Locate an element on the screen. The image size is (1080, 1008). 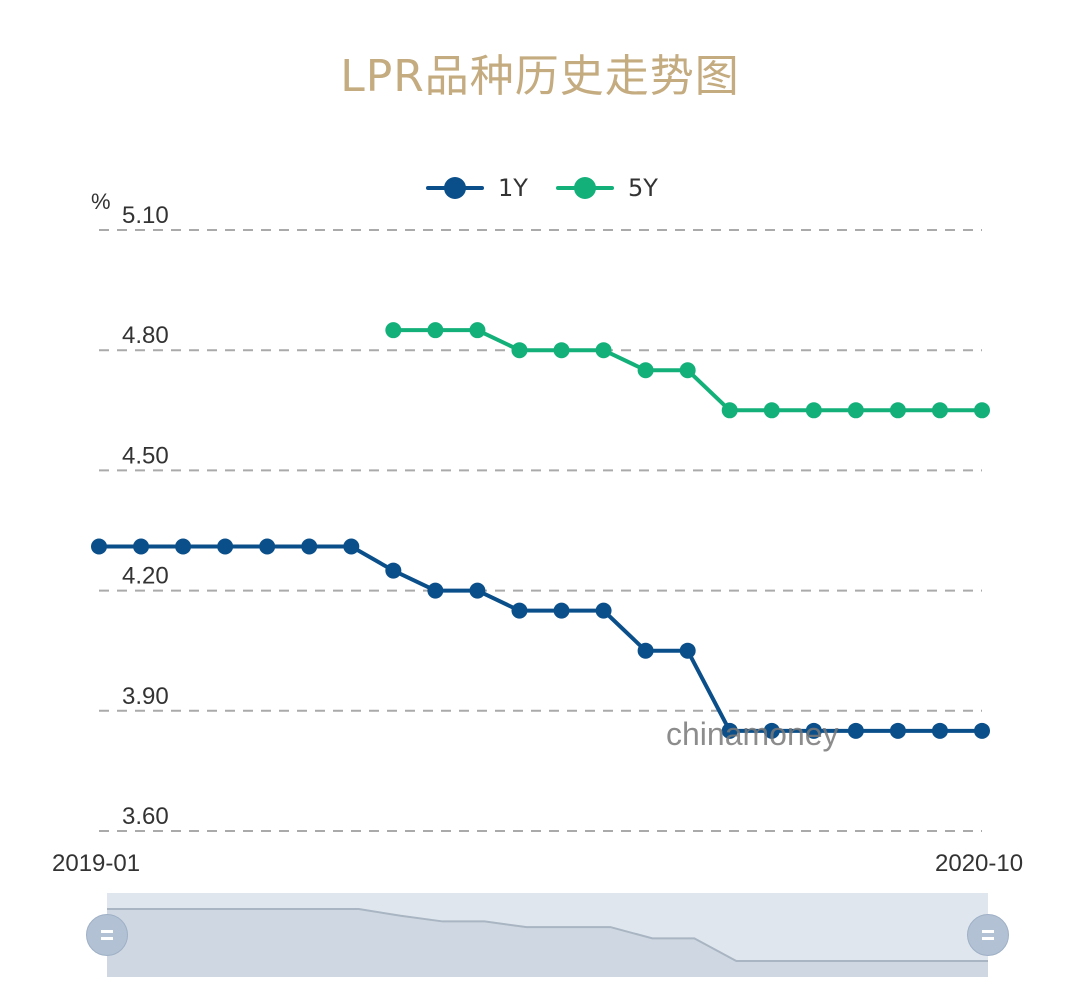
y-unit-label: % is located at coordinates (101, 201).